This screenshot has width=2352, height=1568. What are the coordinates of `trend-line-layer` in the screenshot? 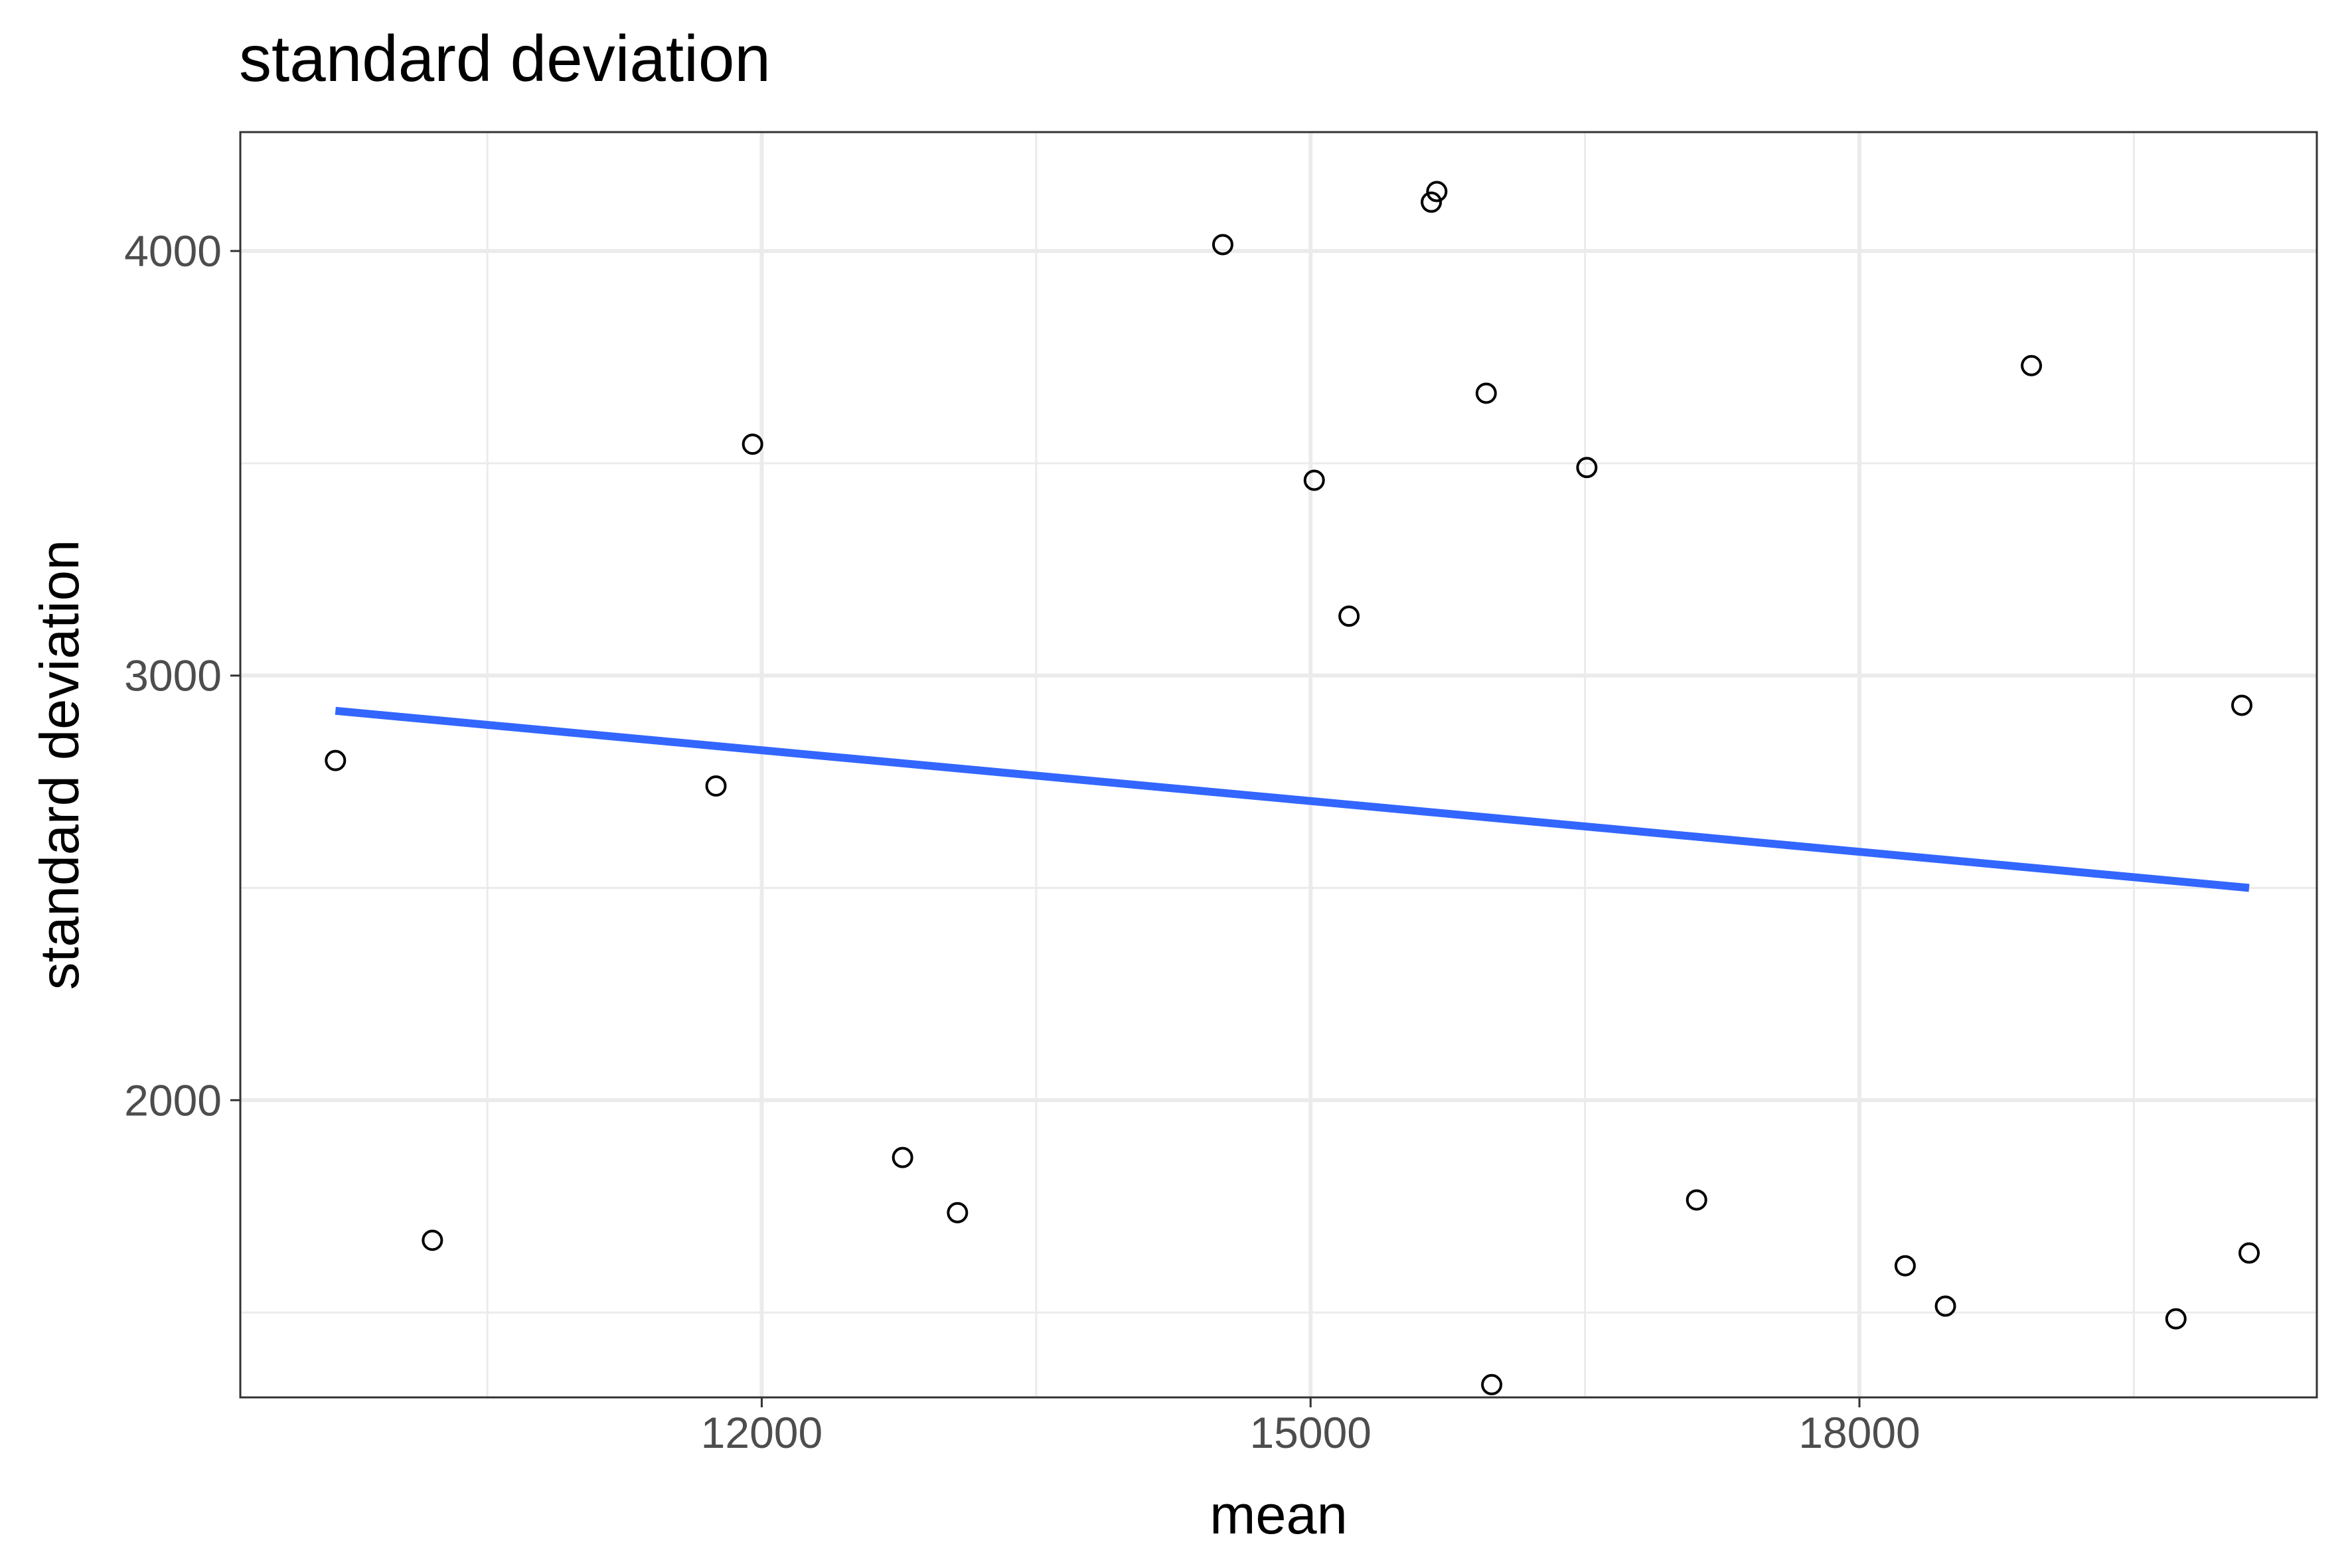 It's located at (1292, 799).